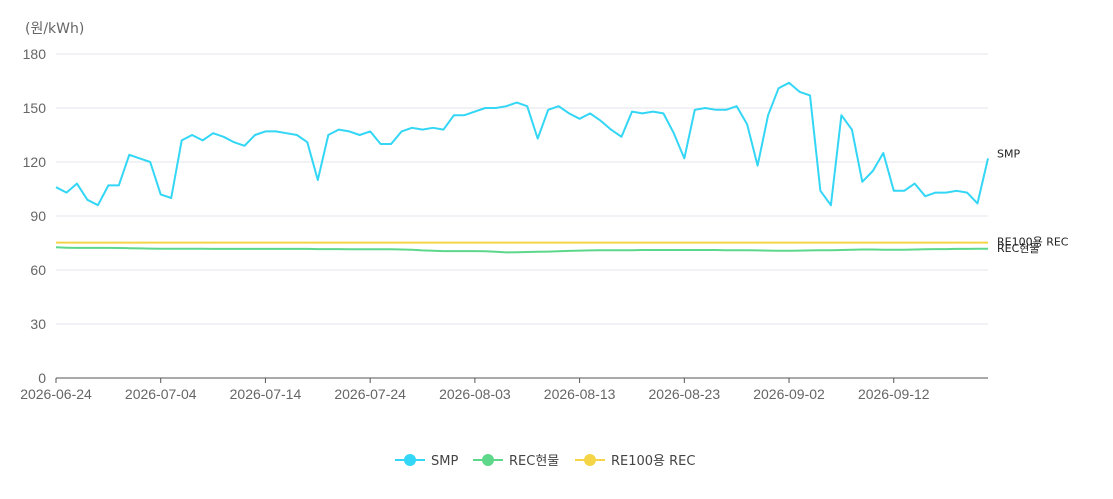  What do you see at coordinates (1008, 153) in the screenshot?
I see `series-end-label: SMP` at bounding box center [1008, 153].